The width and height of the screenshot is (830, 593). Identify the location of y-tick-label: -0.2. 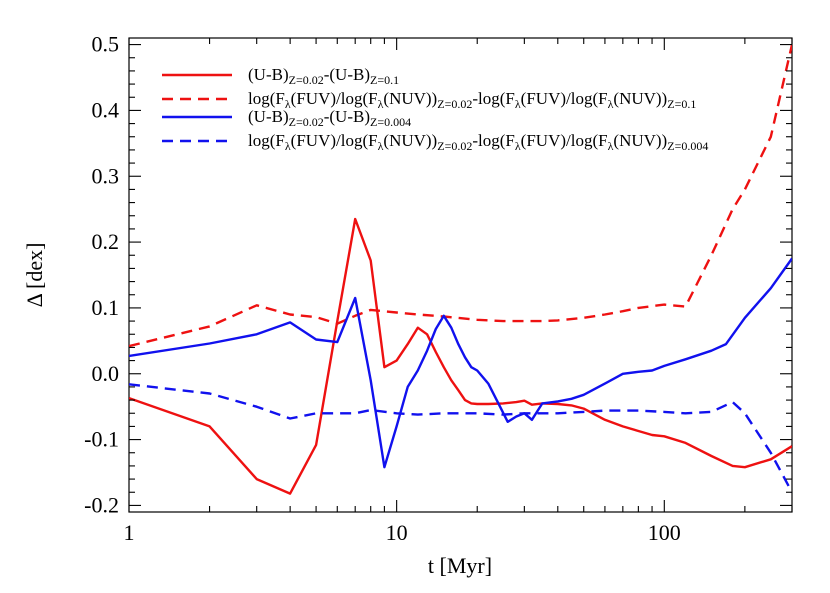
(101, 504).